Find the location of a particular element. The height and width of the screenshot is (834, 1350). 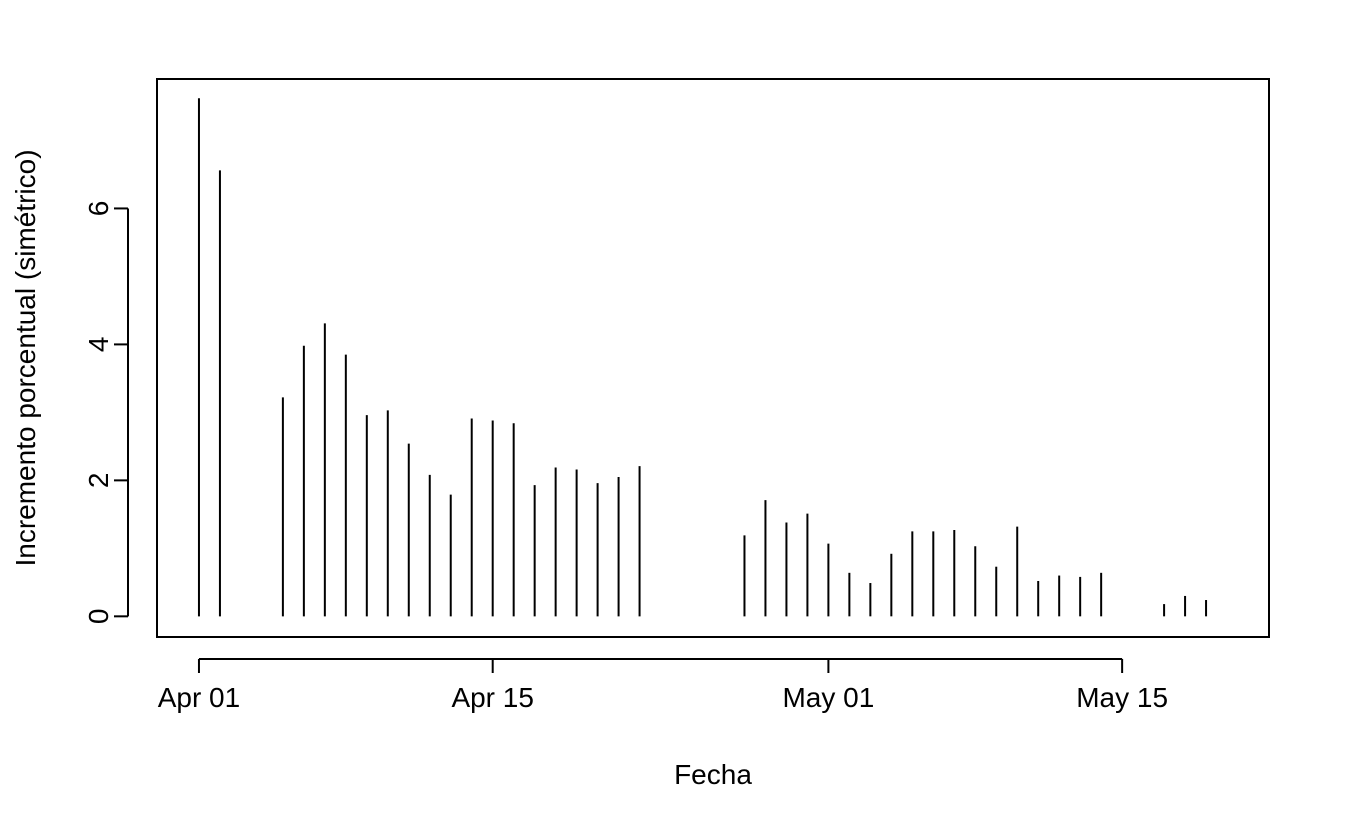

x-tick-label: Apr 15 is located at coordinates (492, 697).